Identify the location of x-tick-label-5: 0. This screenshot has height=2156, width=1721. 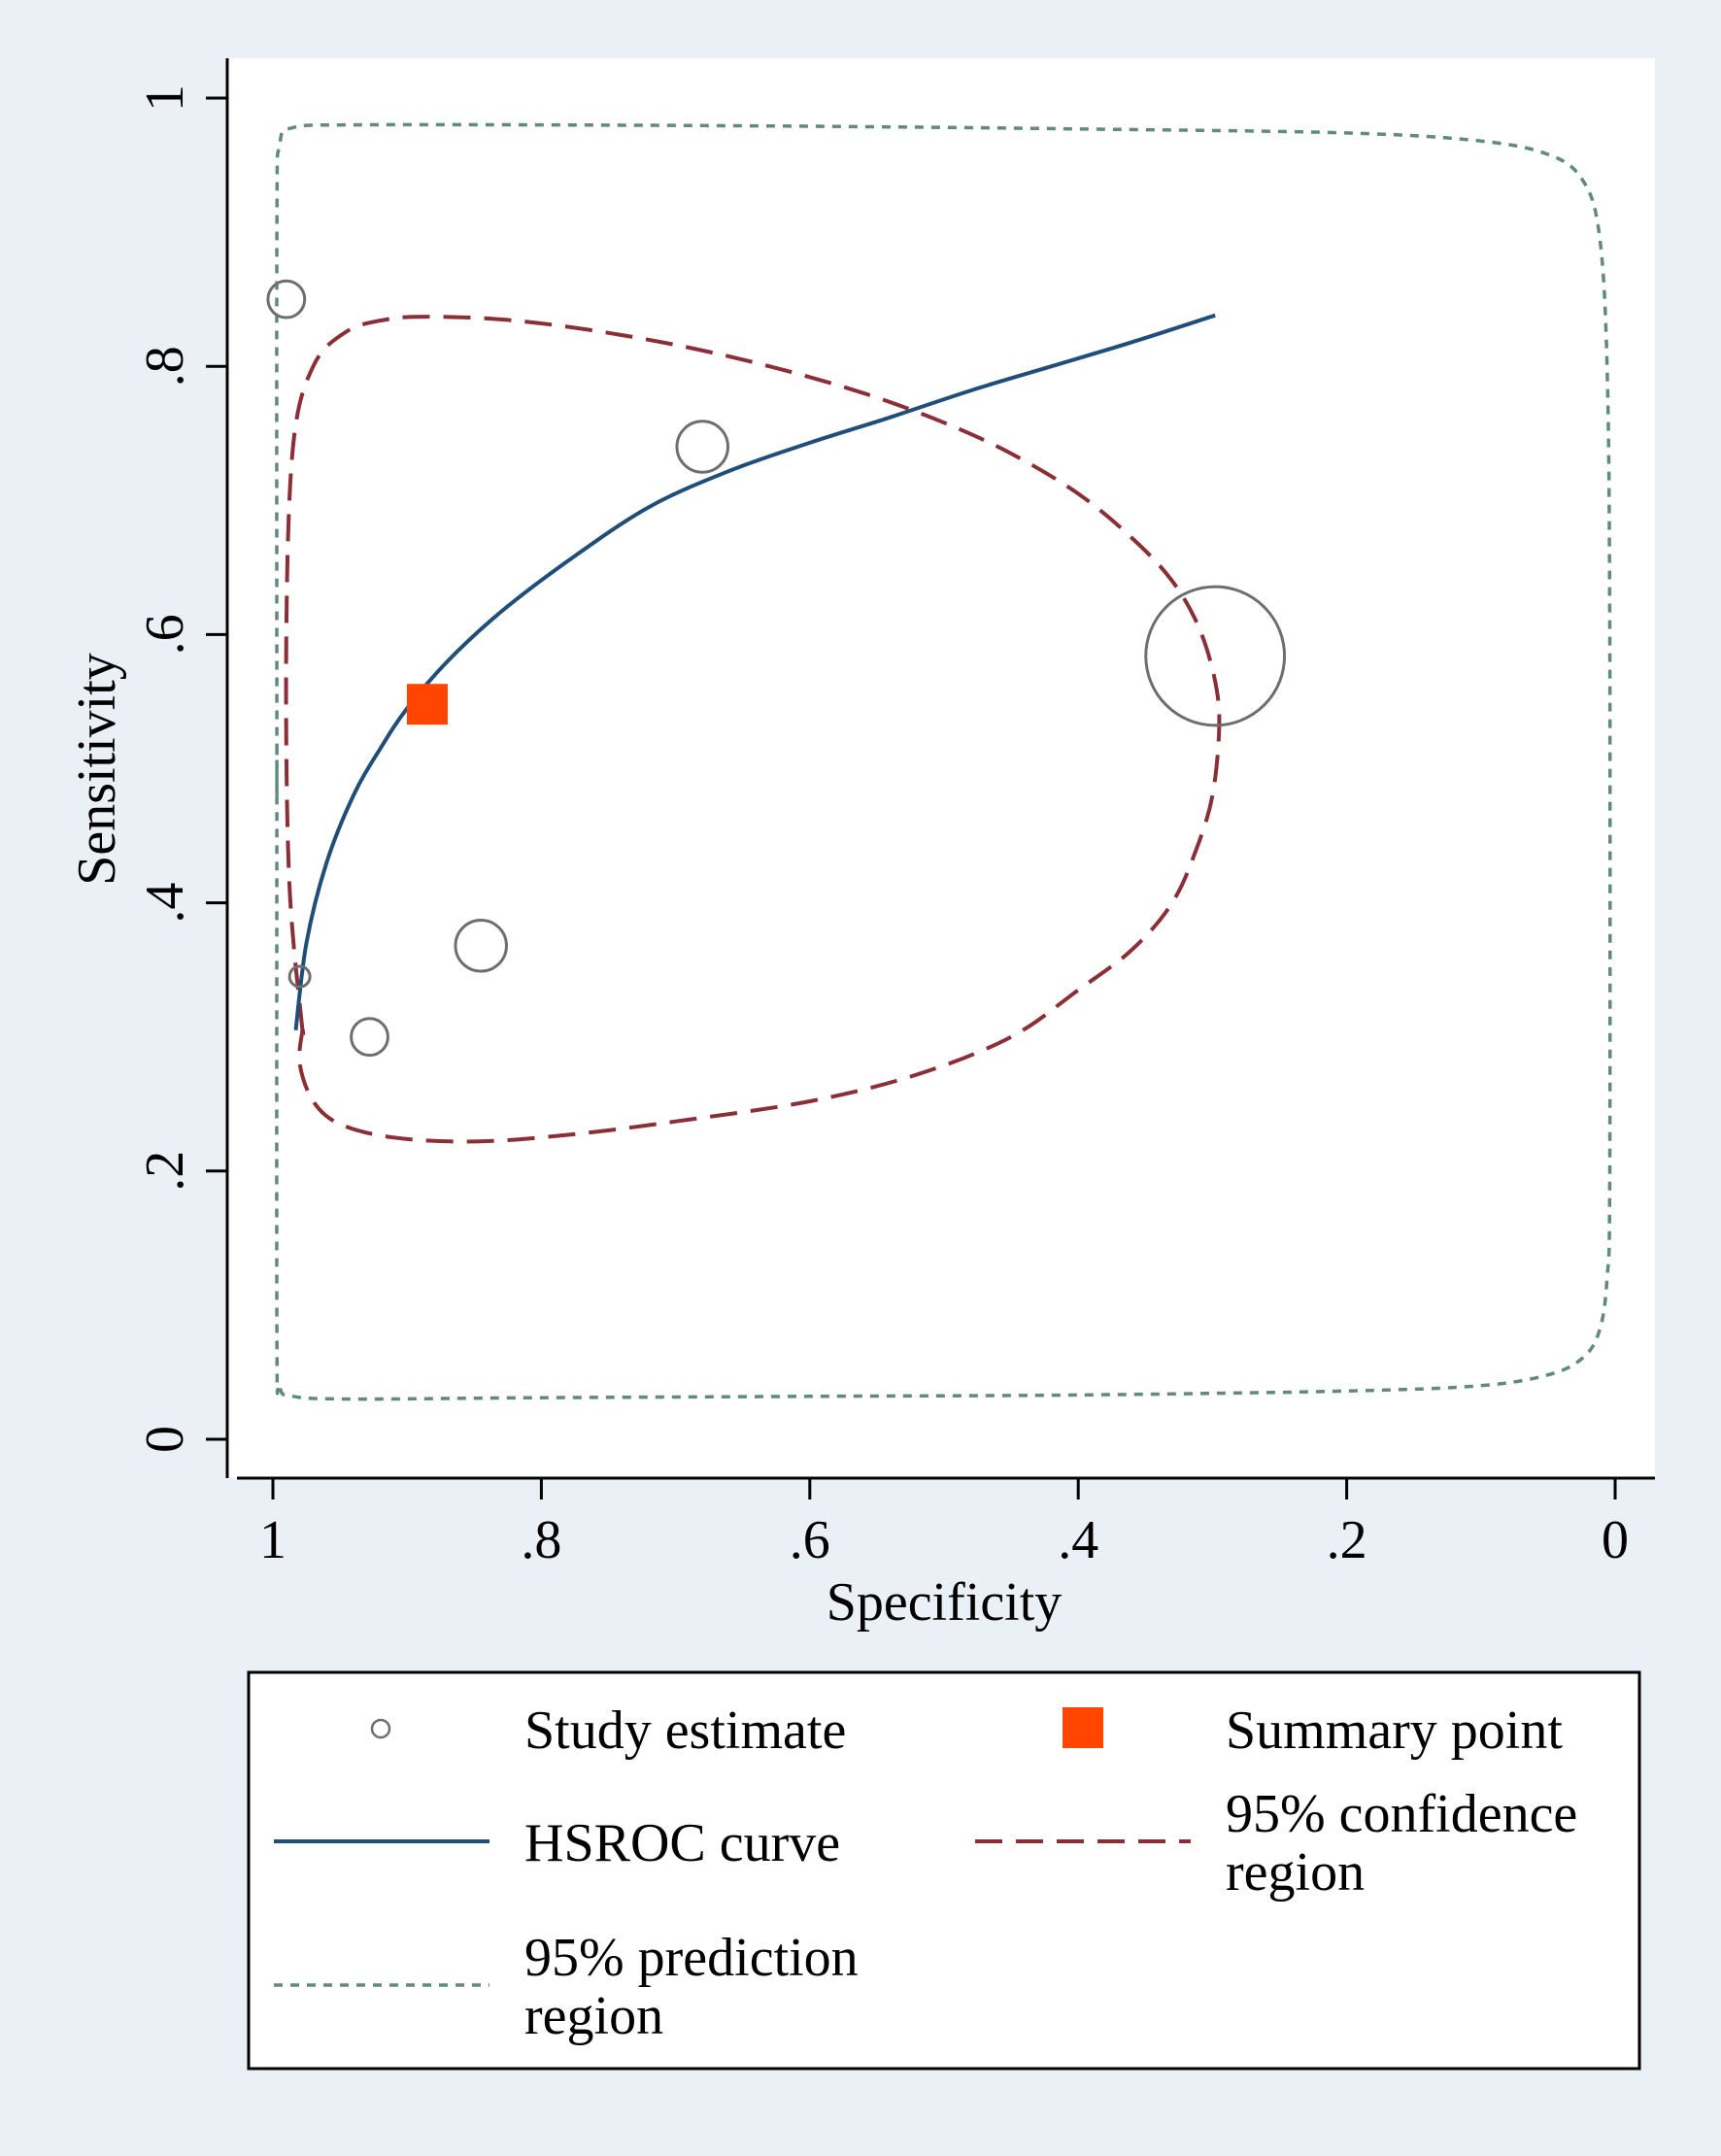
(1616, 1540).